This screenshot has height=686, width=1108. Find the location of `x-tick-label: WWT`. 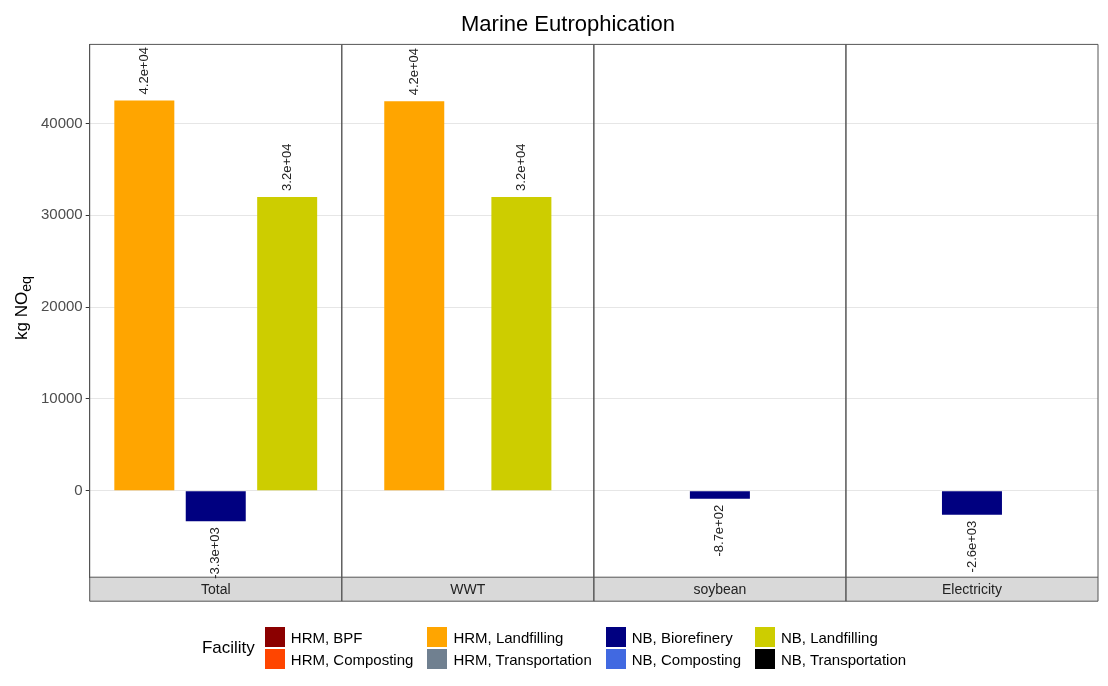

x-tick-label: WWT is located at coordinates (468, 589).